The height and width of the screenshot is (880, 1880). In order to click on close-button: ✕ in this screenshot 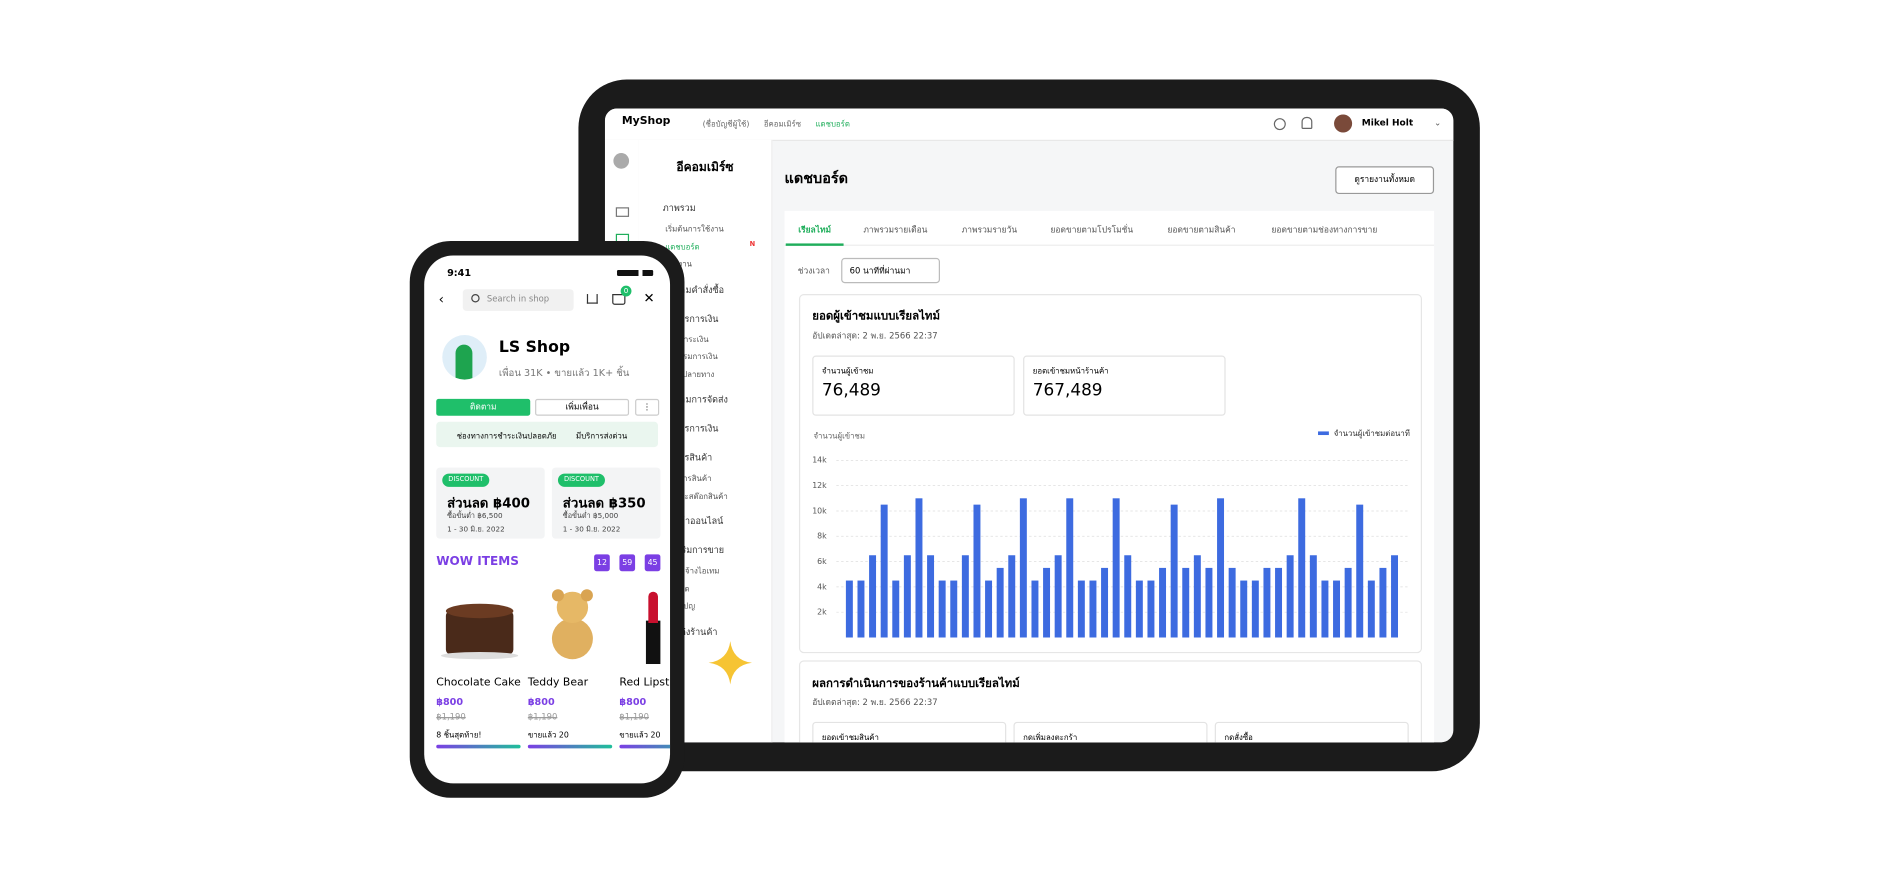, I will do `click(649, 298)`.